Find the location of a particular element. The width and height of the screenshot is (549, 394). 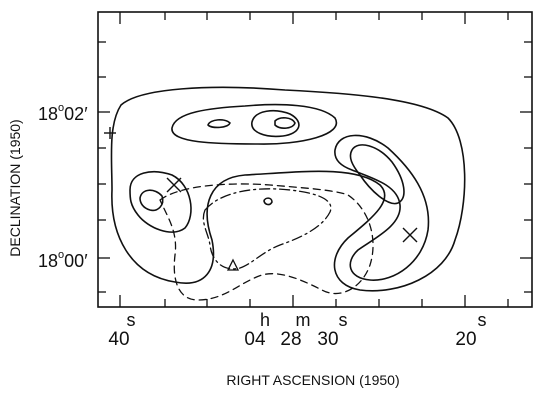

contour-upper-ring is located at coordinates (254, 124).